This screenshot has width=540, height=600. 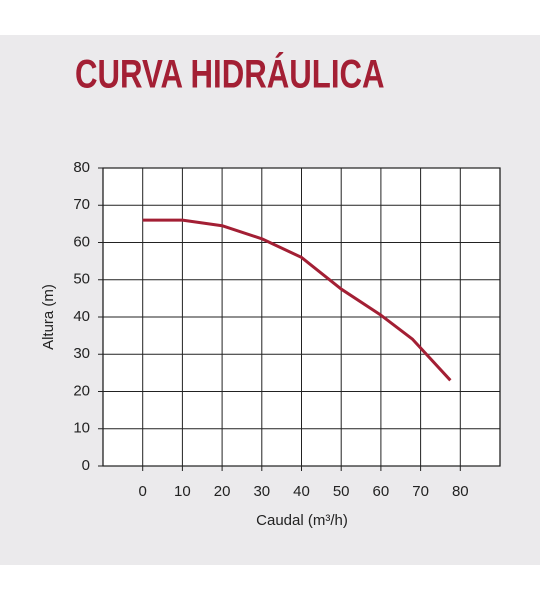 I want to click on x-tick-label: 80, so click(x=460, y=491).